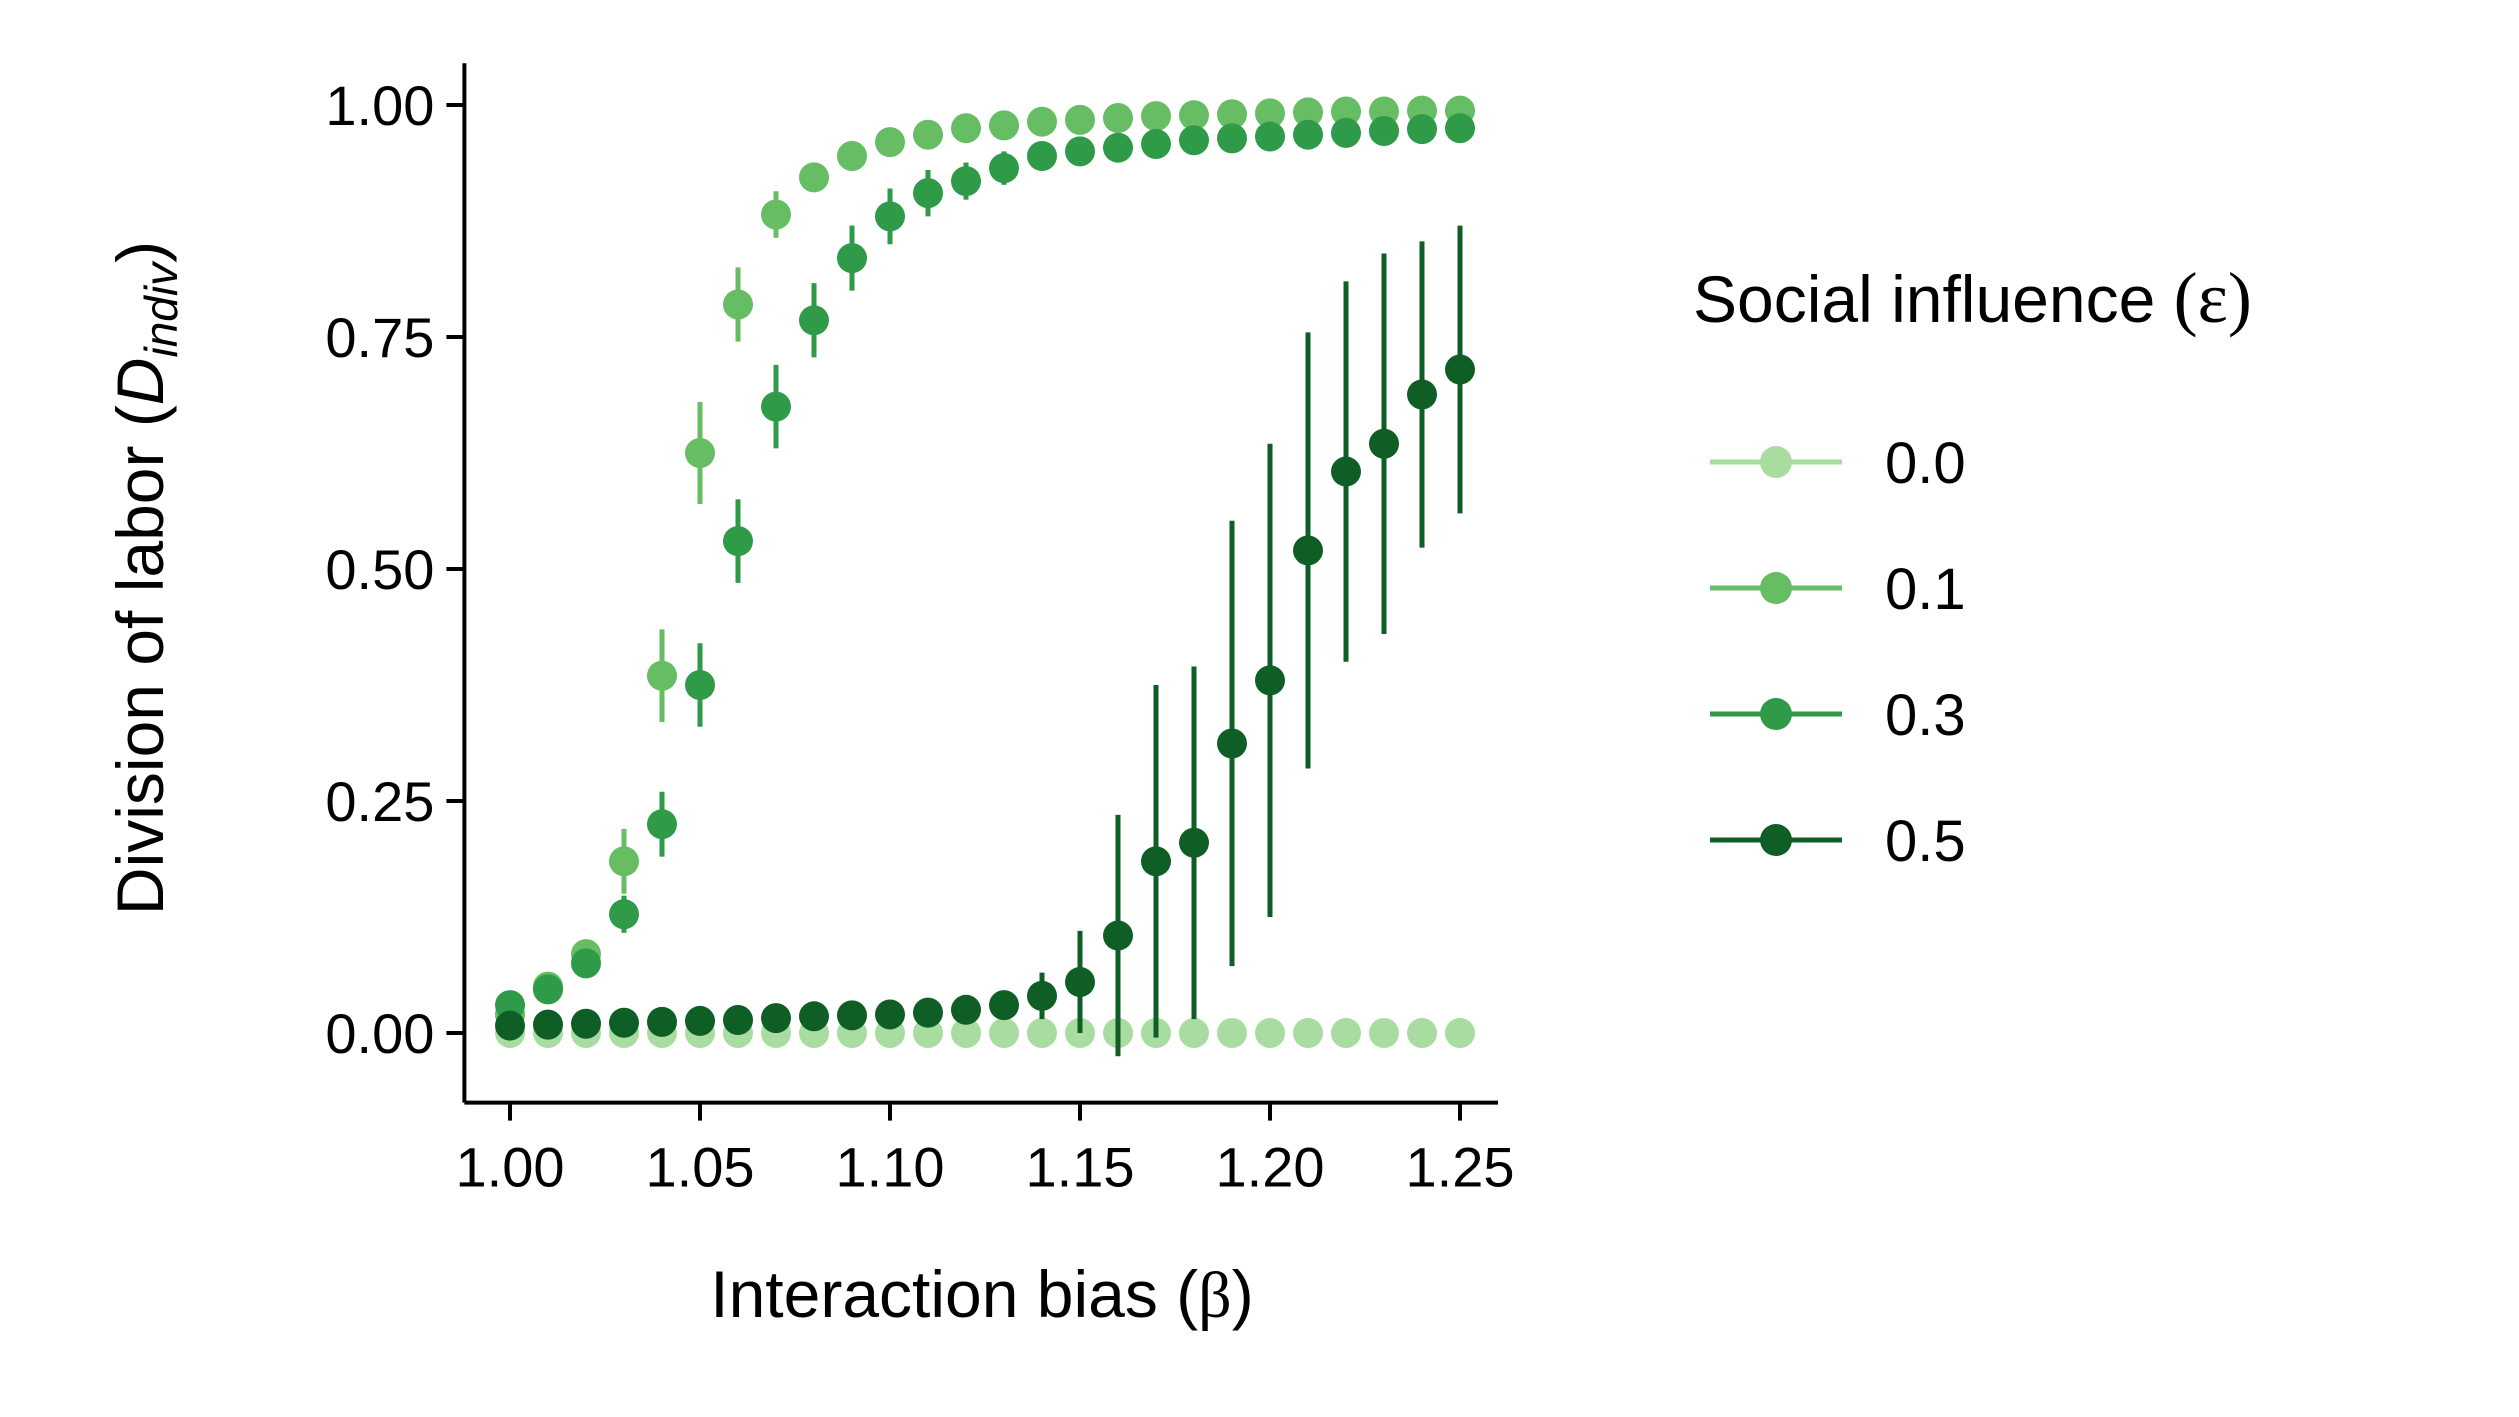 This screenshot has height=1417, width=2519. I want to click on legend-label: 0.1, so click(1925, 589).